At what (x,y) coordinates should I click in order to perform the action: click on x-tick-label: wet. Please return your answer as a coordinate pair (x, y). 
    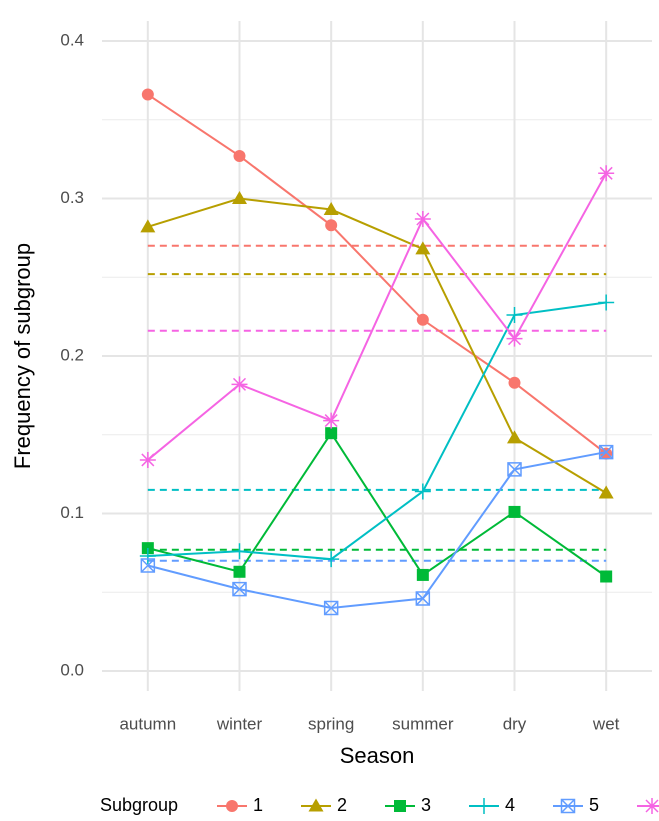
    Looking at the image, I should click on (606, 723).